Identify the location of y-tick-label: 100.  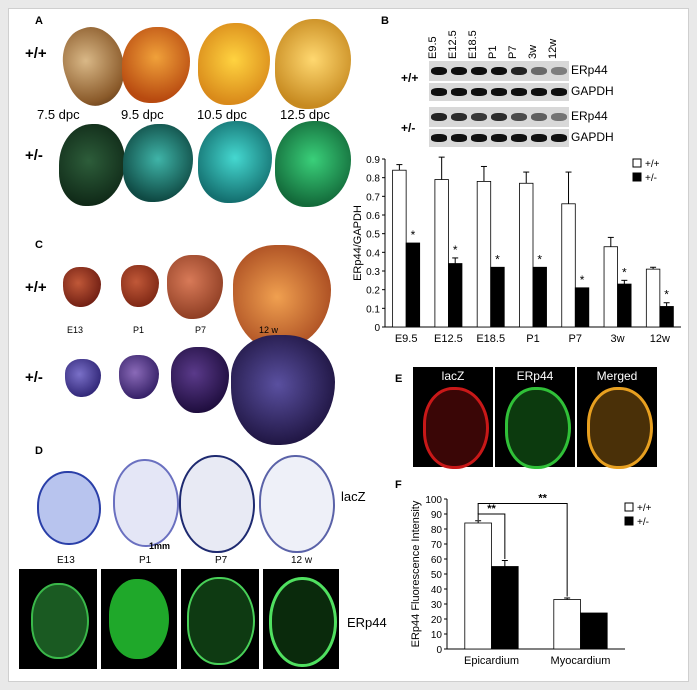
(433, 500).